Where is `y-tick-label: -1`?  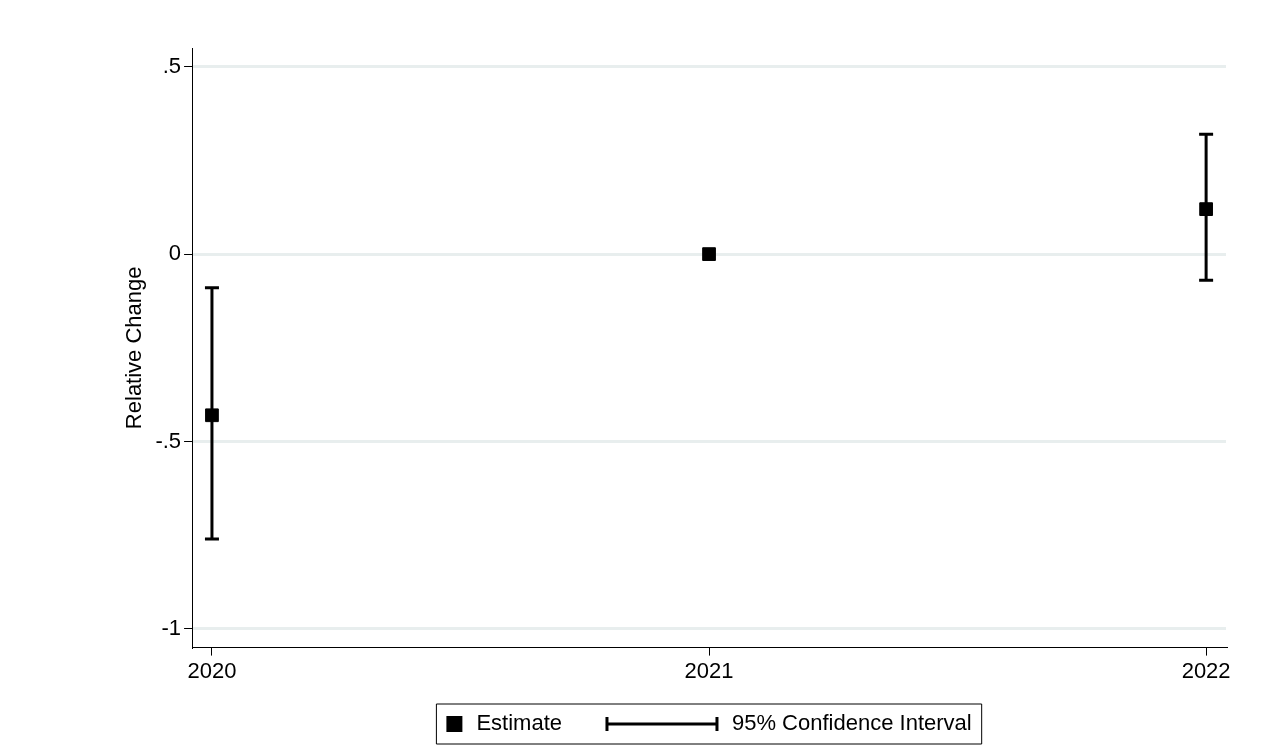 y-tick-label: -1 is located at coordinates (171, 627).